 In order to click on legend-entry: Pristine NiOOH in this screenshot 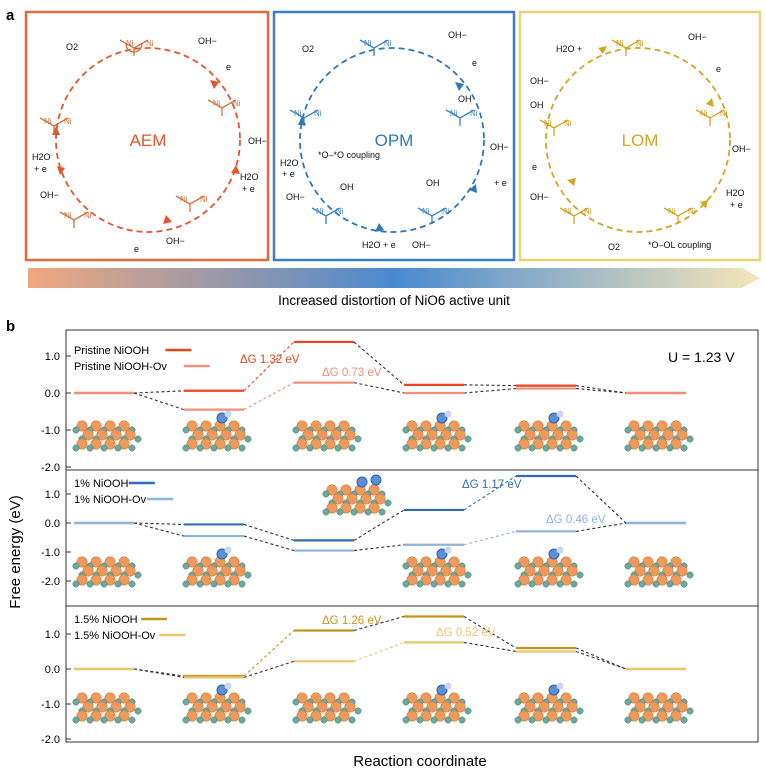, I will do `click(111, 351)`.